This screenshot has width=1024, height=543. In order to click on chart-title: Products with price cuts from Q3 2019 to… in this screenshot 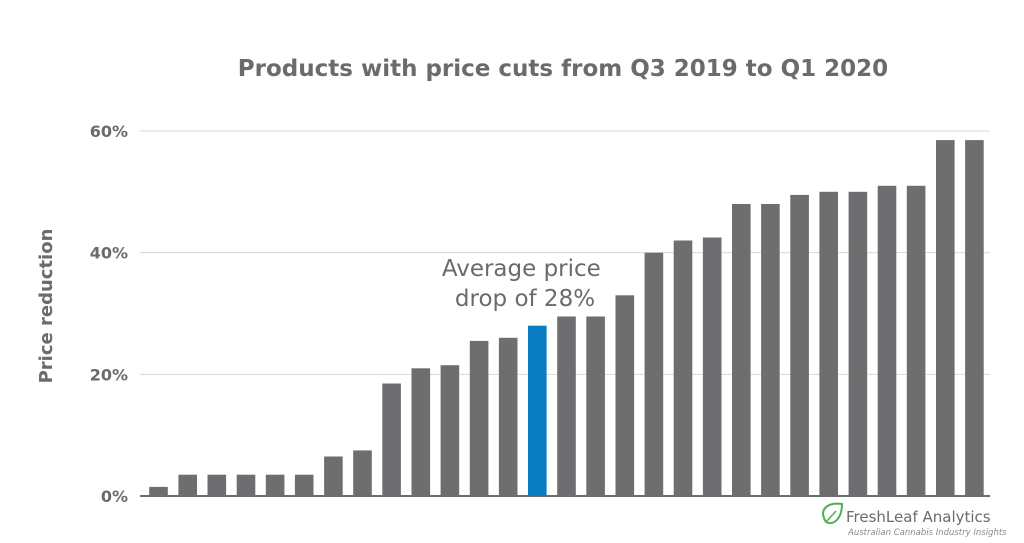, I will do `click(563, 69)`.